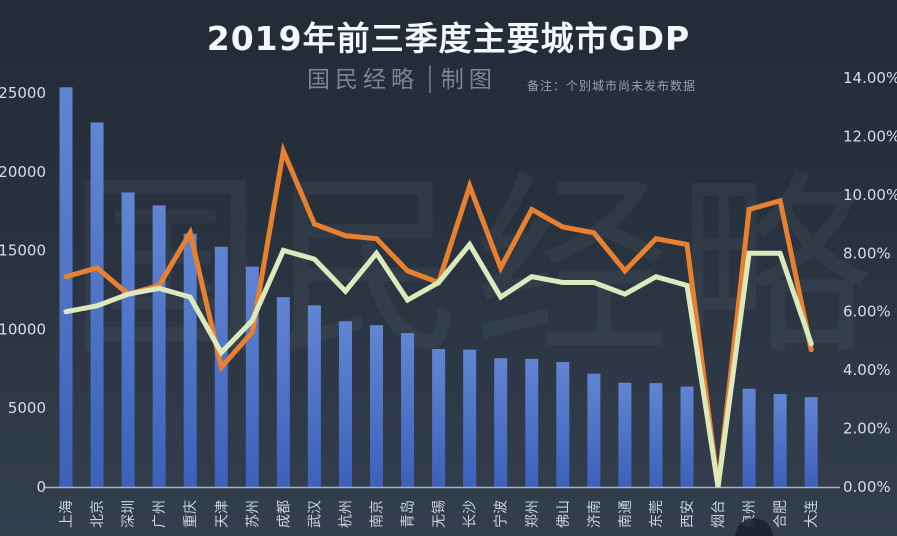 Image resolution: width=897 pixels, height=536 pixels. Describe the element at coordinates (160, 514) in the screenshot. I see `x-axis-label-广州: 广州` at that location.